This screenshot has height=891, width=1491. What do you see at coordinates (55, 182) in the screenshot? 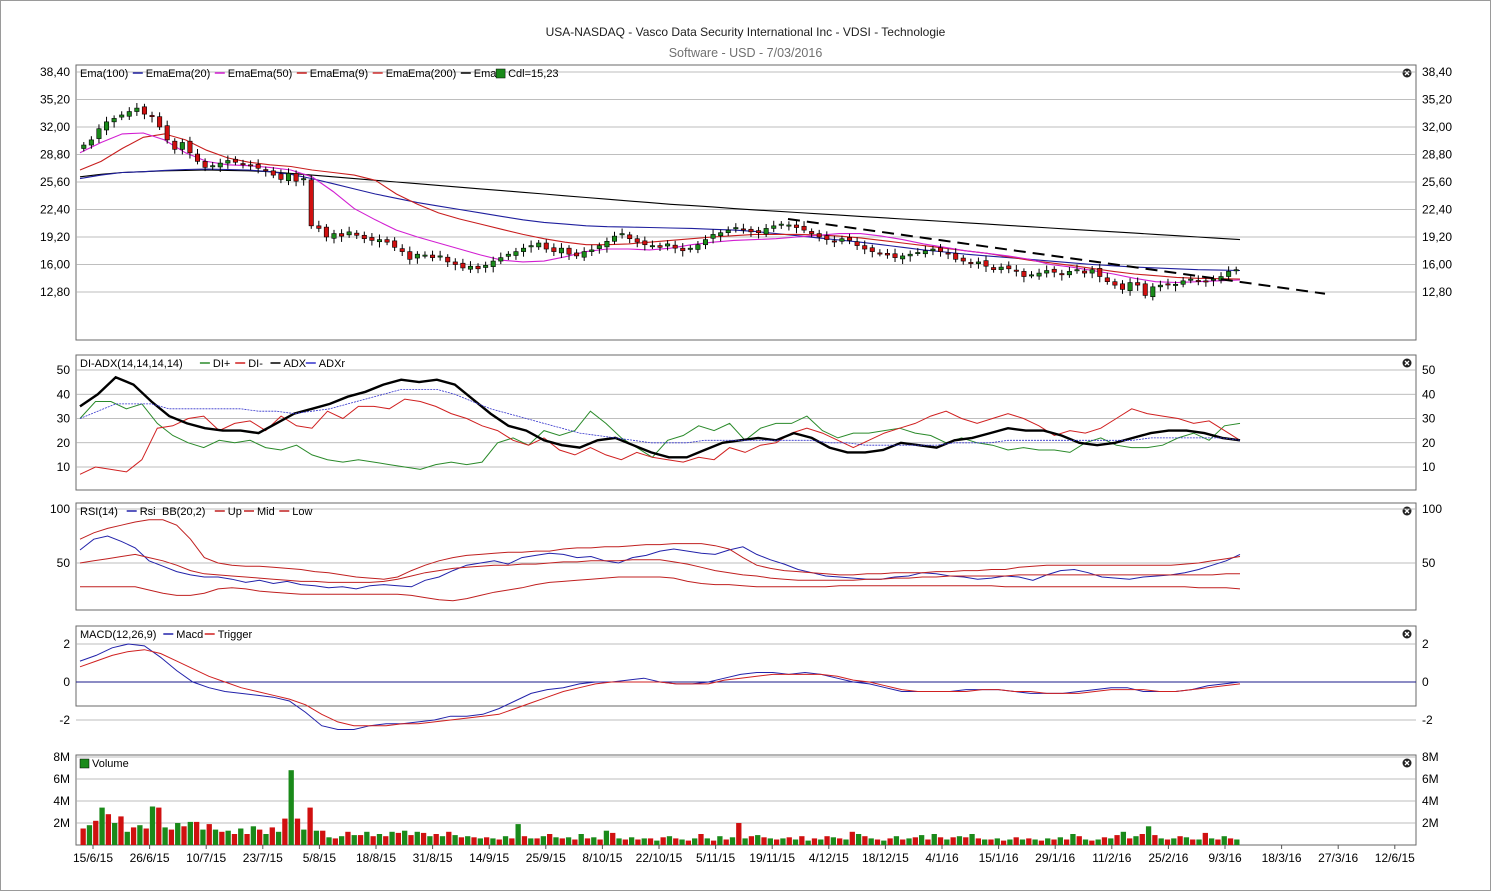
I see `price-ytick-left: 25,60` at bounding box center [55, 182].